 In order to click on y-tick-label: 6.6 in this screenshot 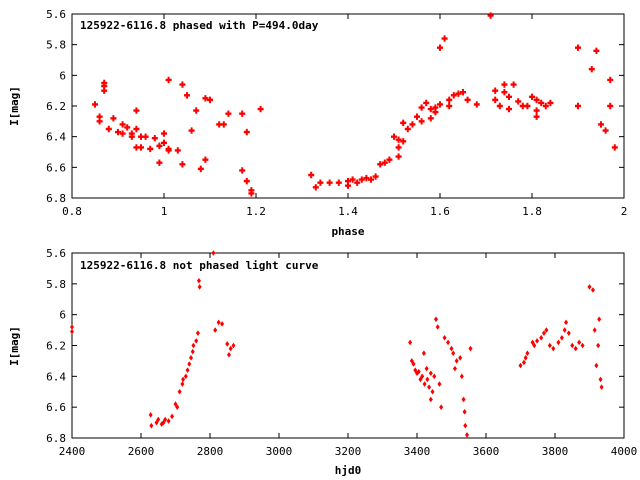, I will do `click(56, 407)`.